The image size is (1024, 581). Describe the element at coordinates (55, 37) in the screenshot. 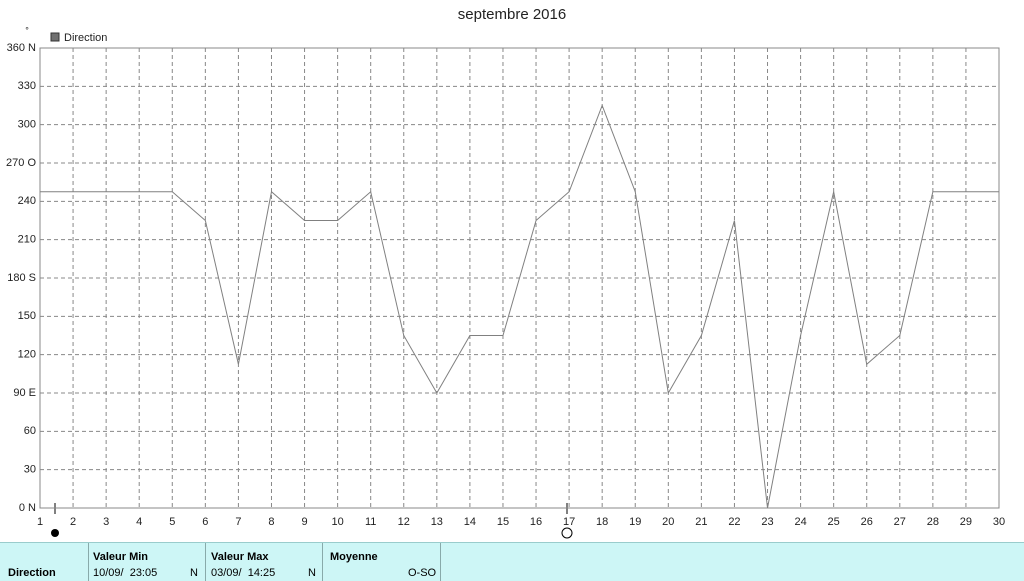

I see `legend-swatch` at that location.